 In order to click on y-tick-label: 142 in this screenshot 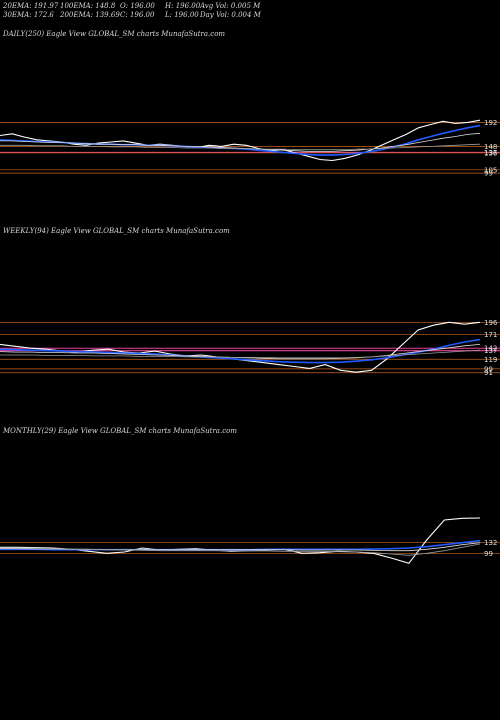, I will do `click(490, 349)`.